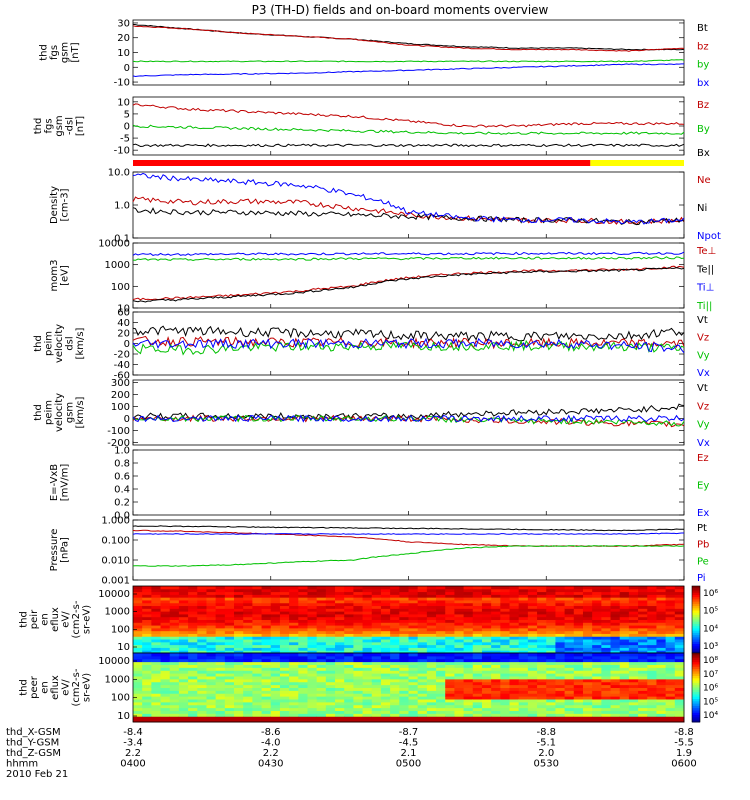  Describe the element at coordinates (60, 483) in the screenshot. I see `panel-ylabel: E=-VxB[mV/m]` at that location.